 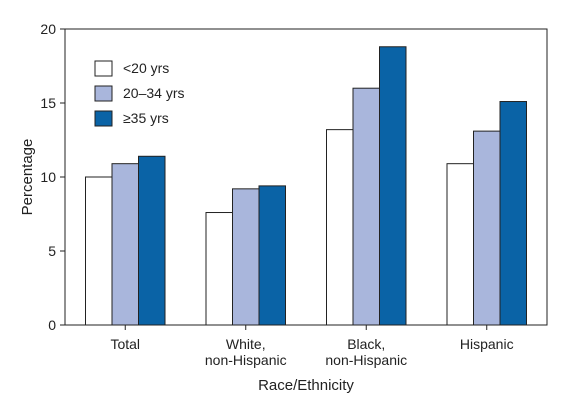 I want to click on legend-label: 20–34 yrs, so click(x=153, y=93).